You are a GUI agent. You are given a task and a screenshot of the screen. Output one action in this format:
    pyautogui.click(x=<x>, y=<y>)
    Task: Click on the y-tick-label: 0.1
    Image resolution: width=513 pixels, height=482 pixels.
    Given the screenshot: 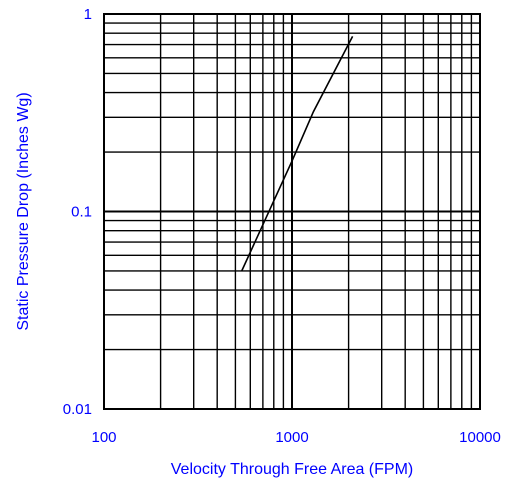 What is the action you would take?
    pyautogui.click(x=81, y=212)
    